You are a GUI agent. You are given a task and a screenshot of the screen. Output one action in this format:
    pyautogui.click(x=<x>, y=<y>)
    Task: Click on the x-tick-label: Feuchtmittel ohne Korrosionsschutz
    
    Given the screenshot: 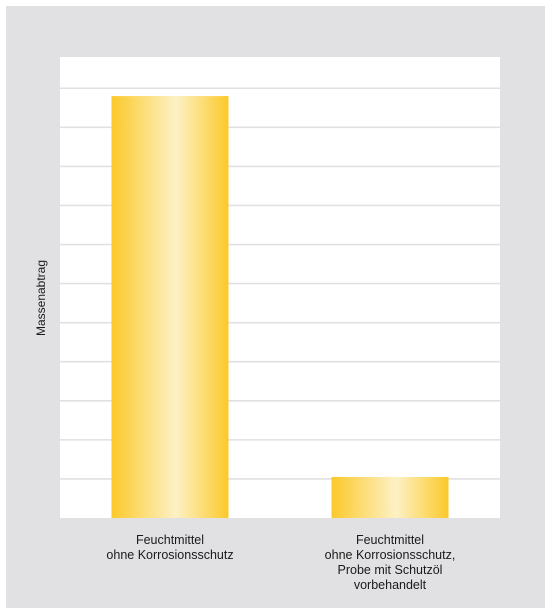 What is the action you would take?
    pyautogui.click(x=170, y=547)
    